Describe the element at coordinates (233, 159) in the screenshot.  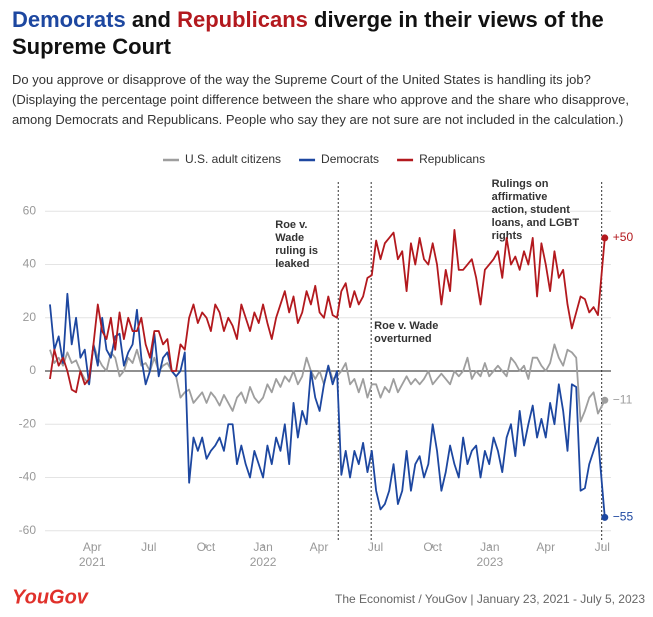
I see `legend-label: U.S. adult citizens` at that location.